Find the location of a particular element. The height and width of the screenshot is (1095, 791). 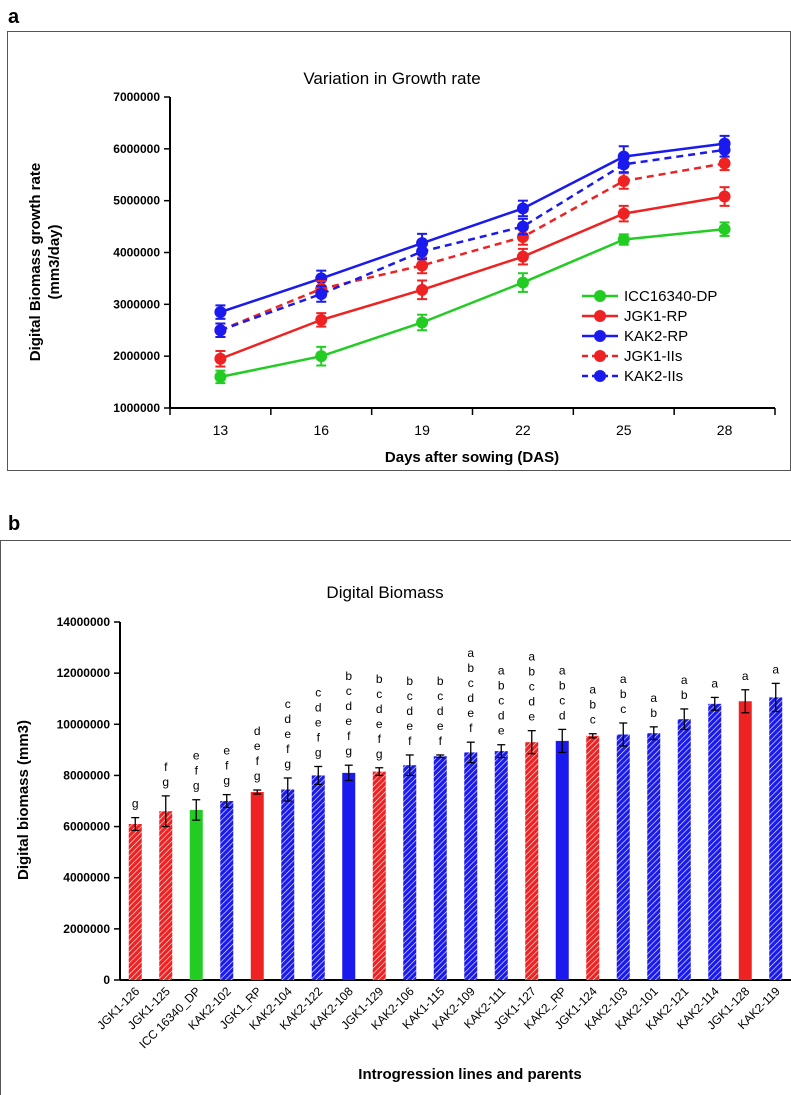

x-axis-label: Days after sowing (DAS) is located at coordinates (472, 457).